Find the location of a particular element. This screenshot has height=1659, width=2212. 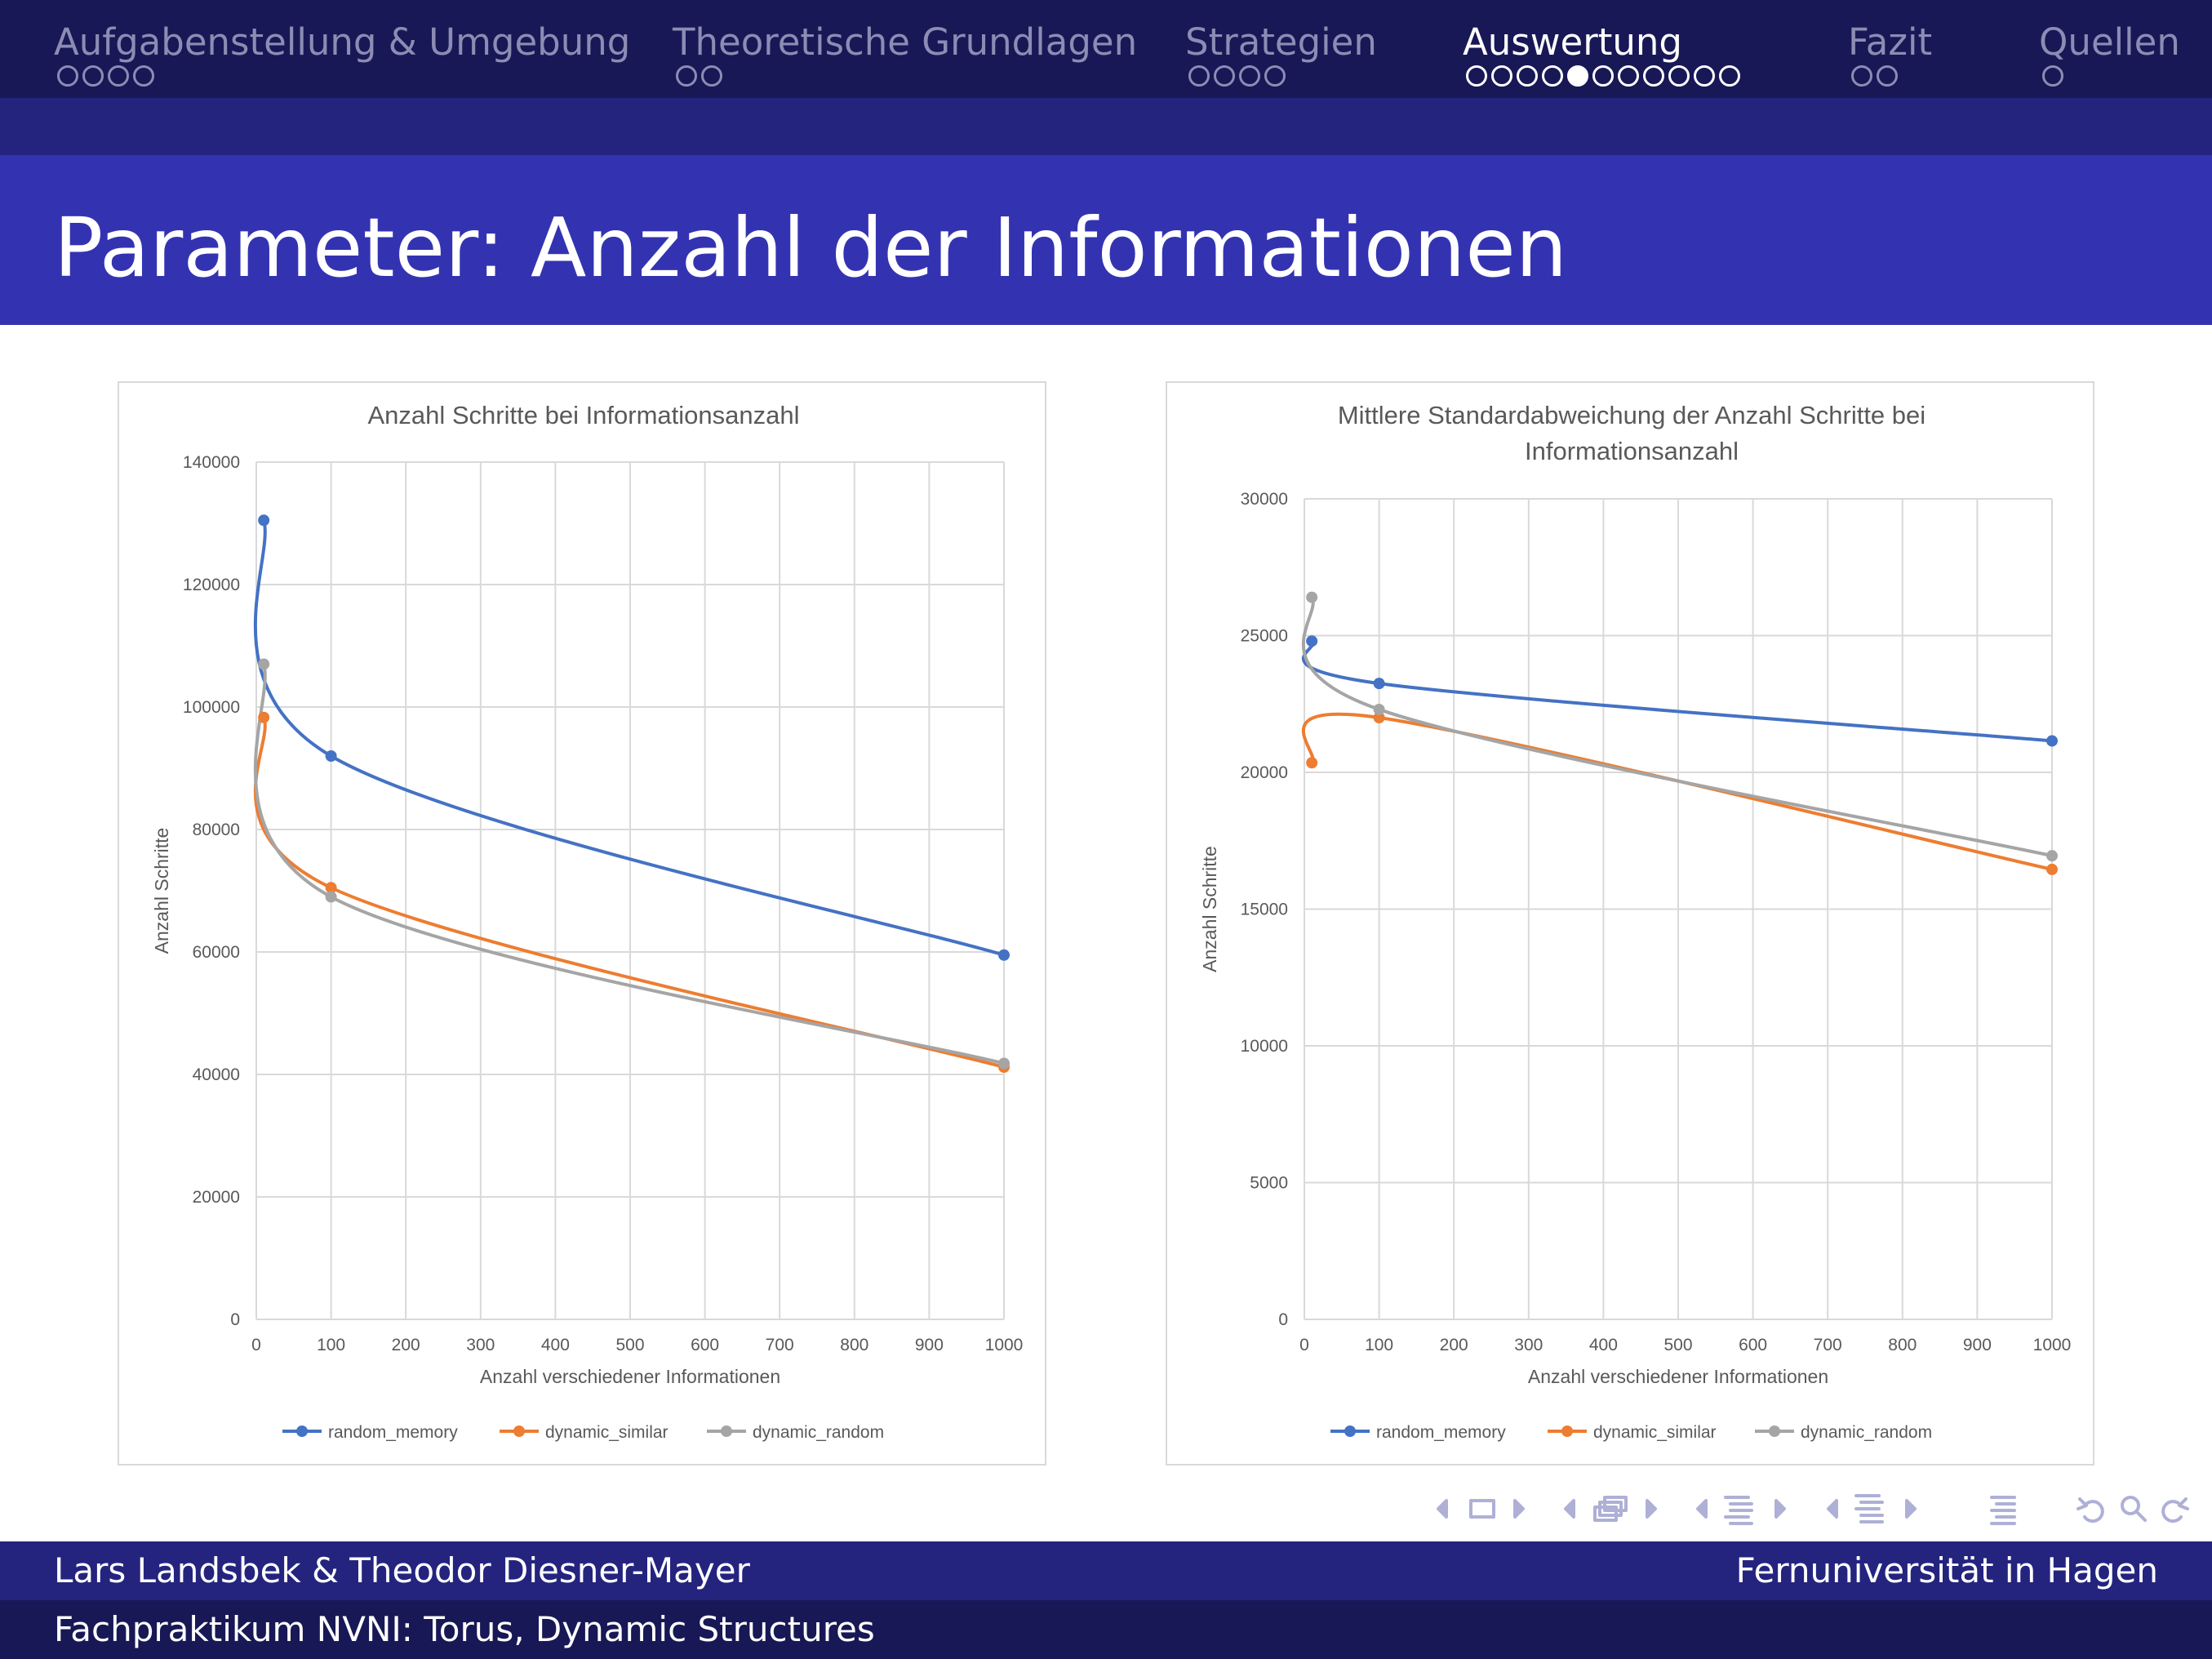

nav-section-1: Aufgabenstellung & Umgebung is located at coordinates (342, 42).